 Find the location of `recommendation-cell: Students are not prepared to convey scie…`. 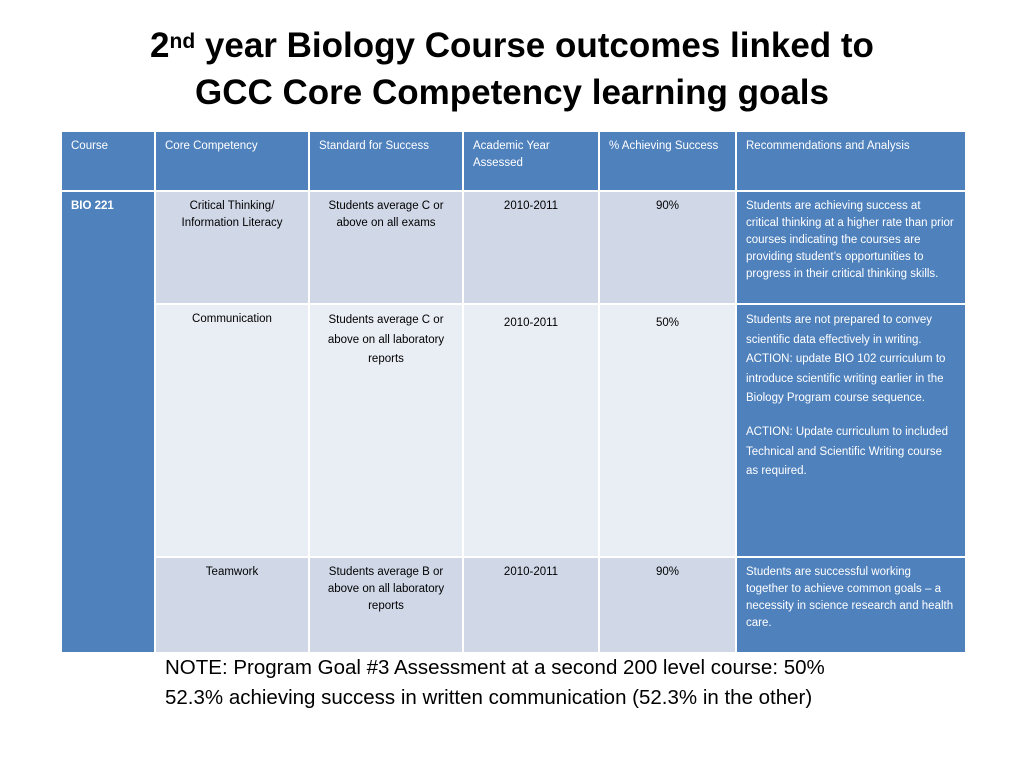

recommendation-cell: Students are not prepared to convey scie… is located at coordinates (851, 430).